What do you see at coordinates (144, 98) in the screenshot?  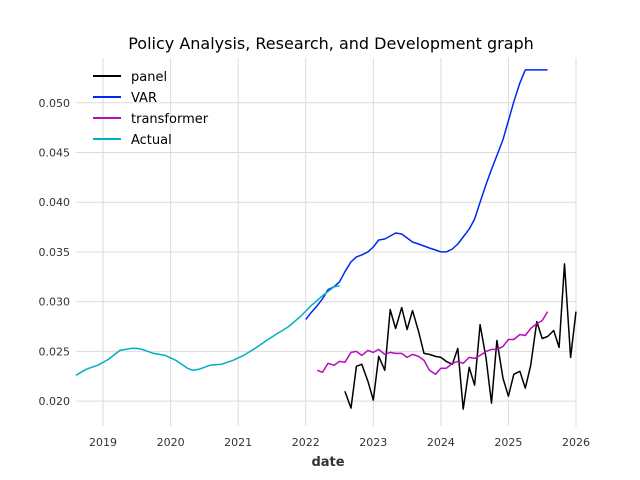 I see `legend-label: VAR` at bounding box center [144, 98].